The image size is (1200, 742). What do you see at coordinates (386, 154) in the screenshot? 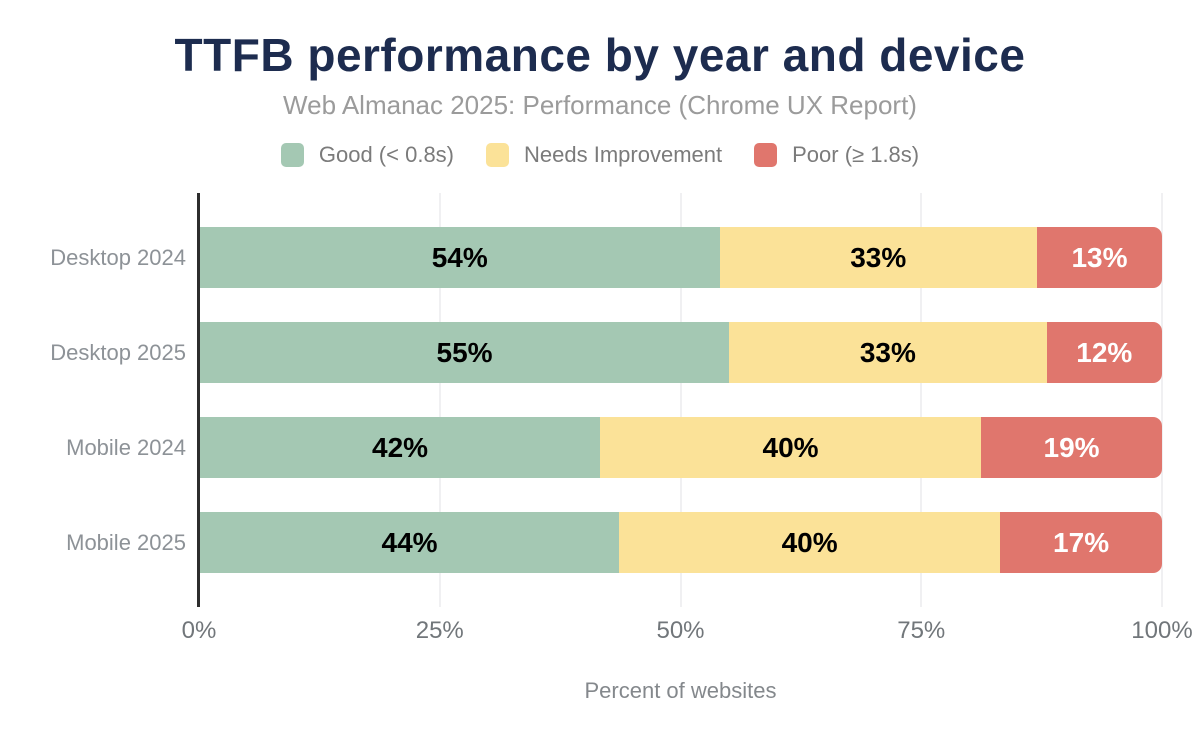
I see `legend-label: Good (< 0.8s)` at bounding box center [386, 154].